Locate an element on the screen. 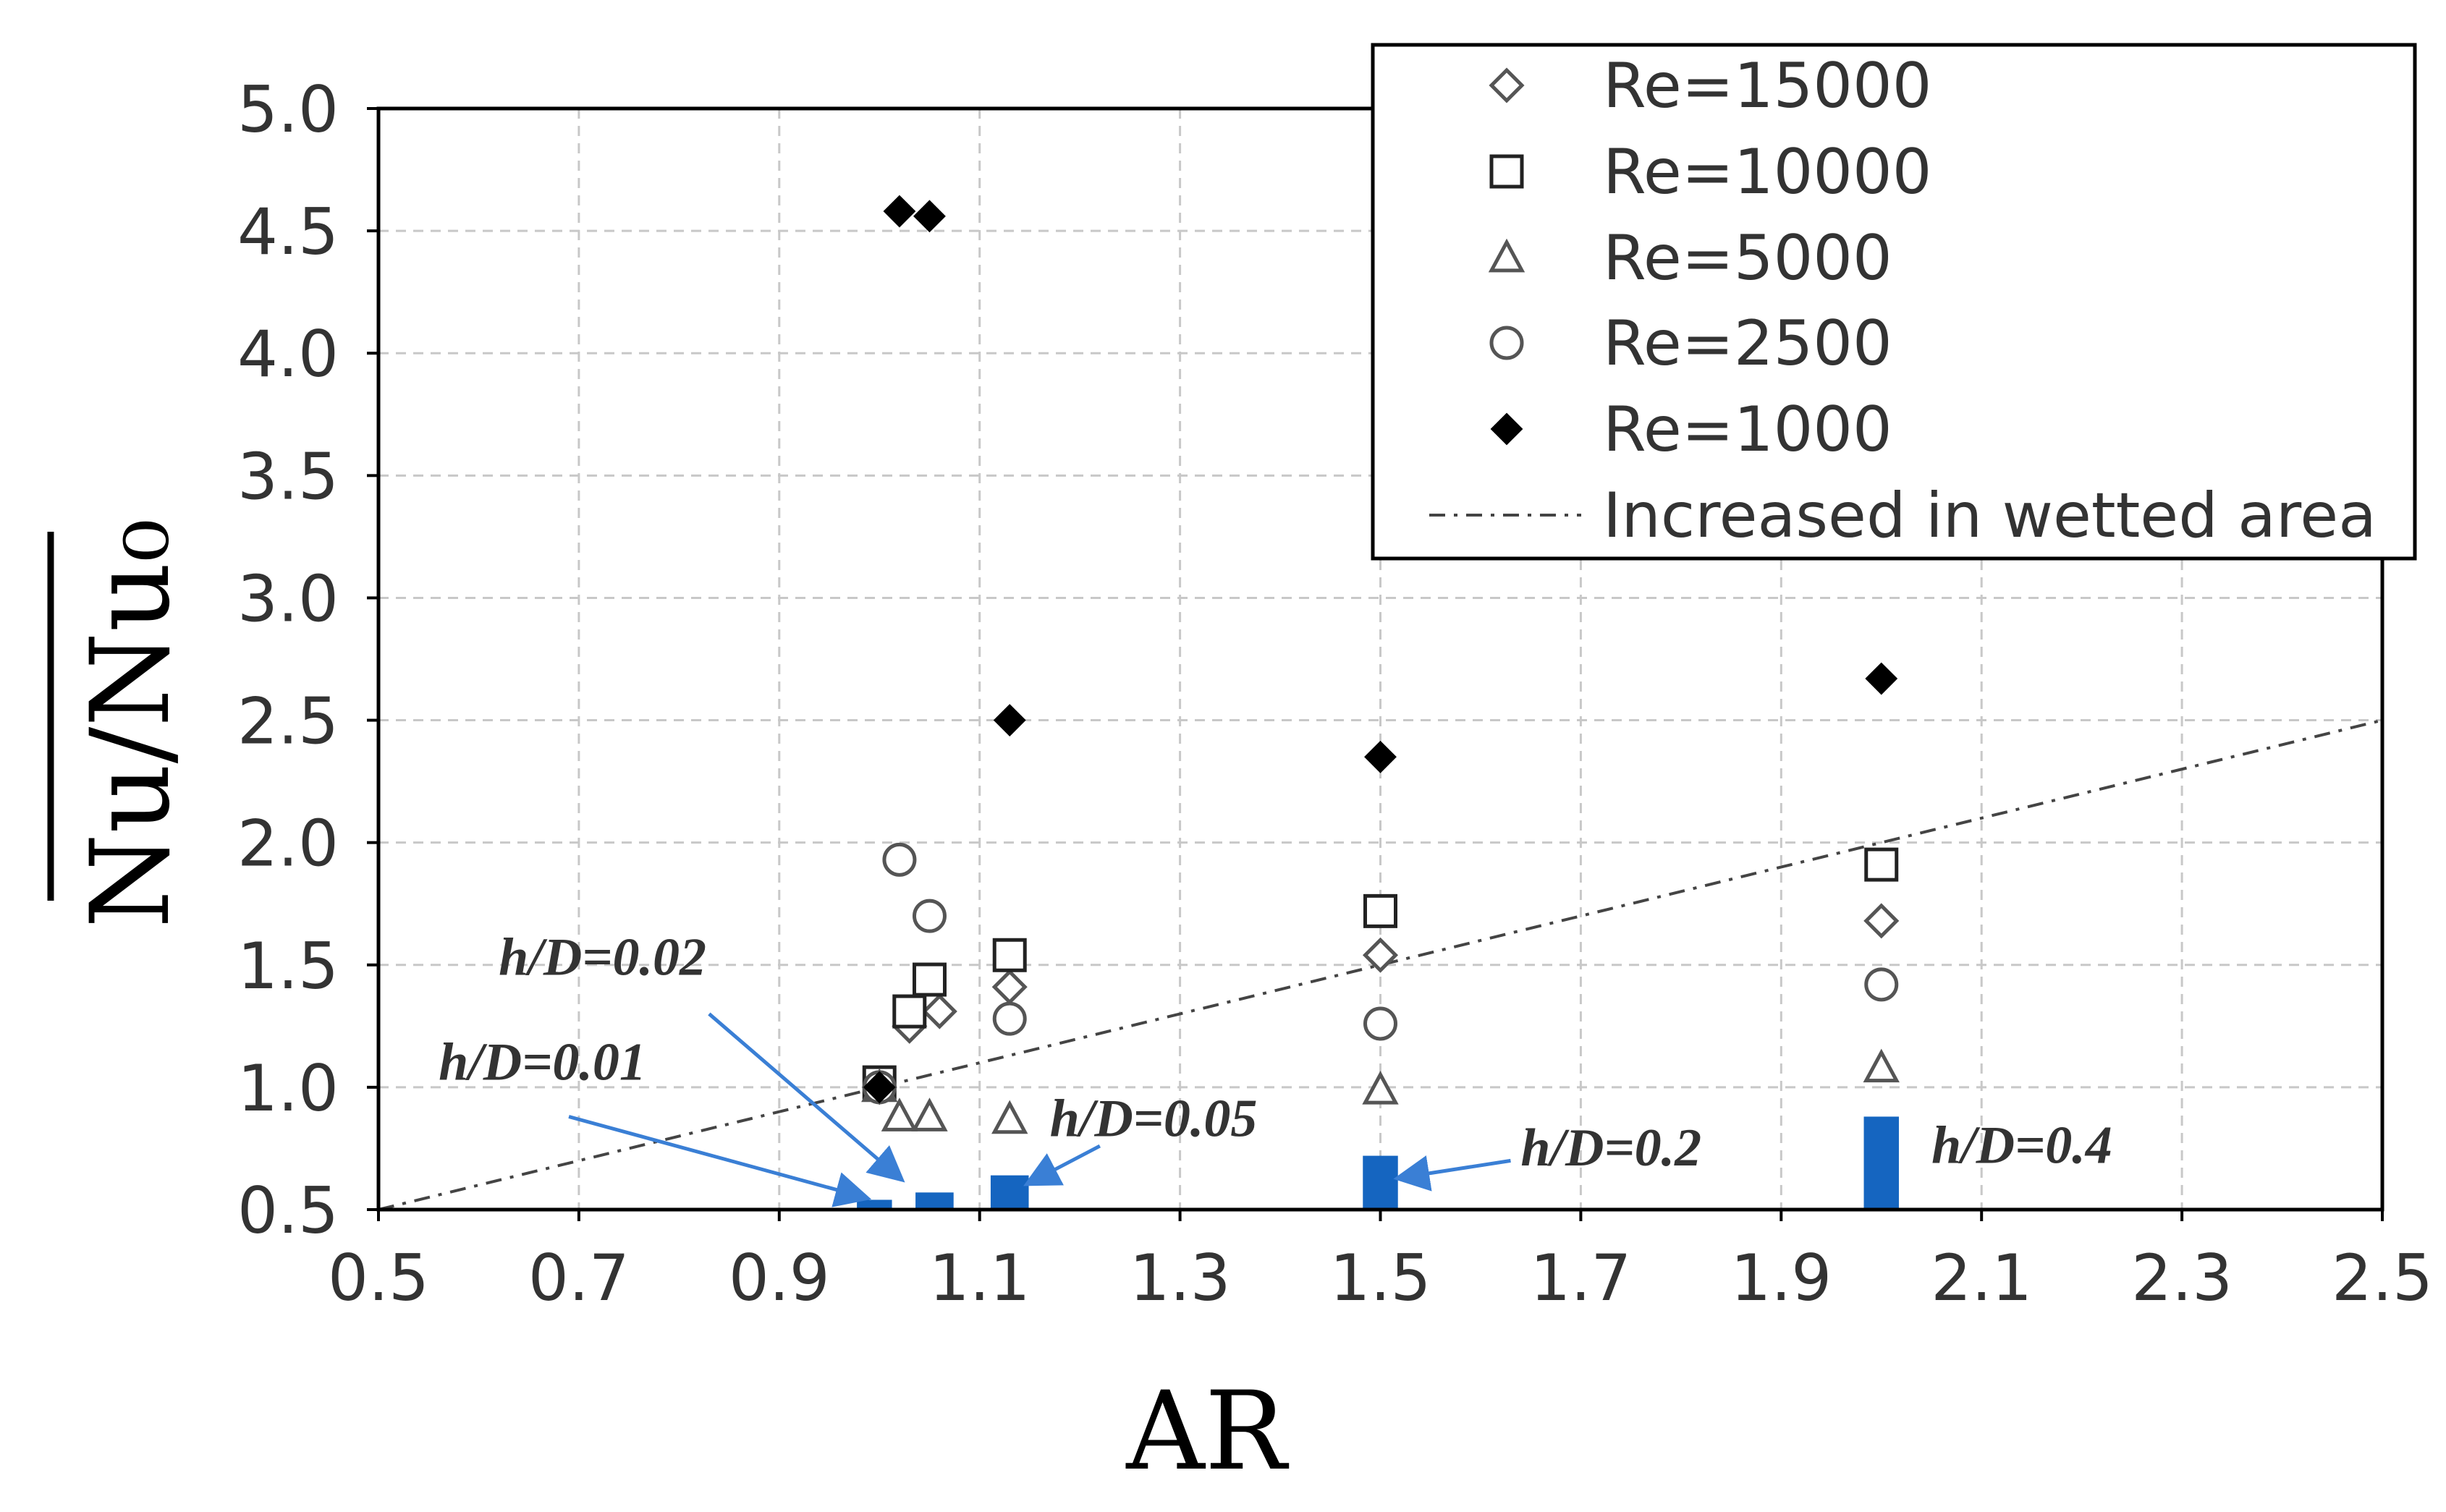  legend-entry: Re=5000 is located at coordinates (1747, 258).